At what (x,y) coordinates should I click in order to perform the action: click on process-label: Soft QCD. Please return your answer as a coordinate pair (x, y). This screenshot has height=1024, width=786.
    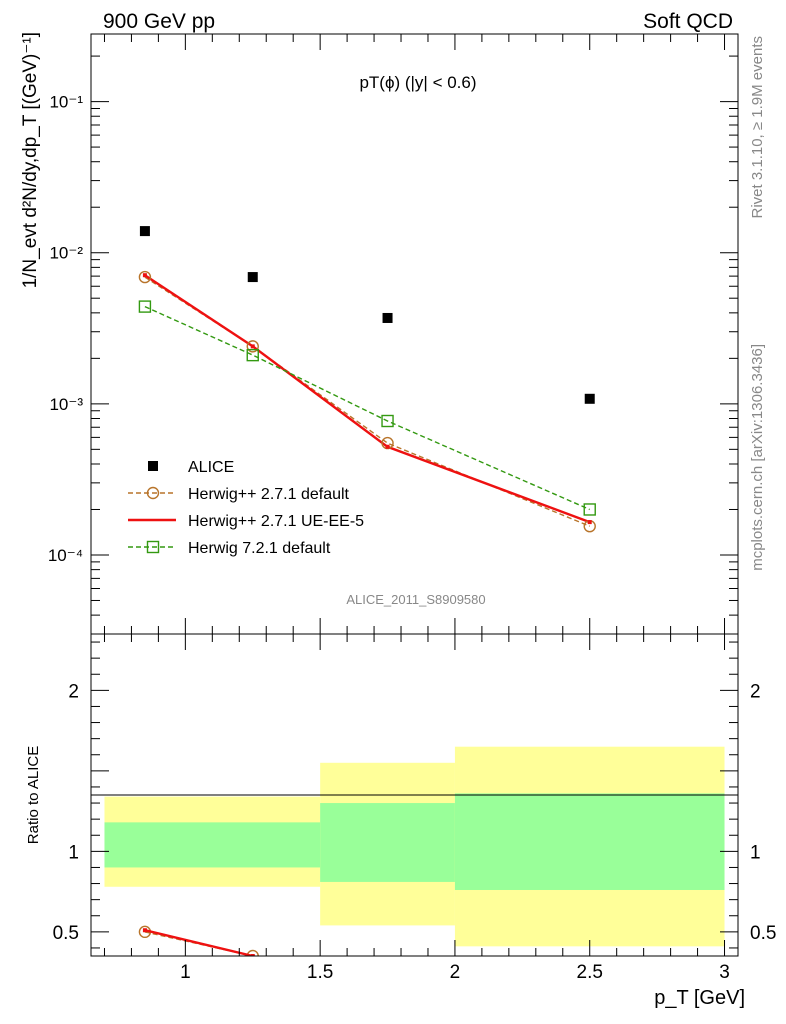
    Looking at the image, I should click on (688, 21).